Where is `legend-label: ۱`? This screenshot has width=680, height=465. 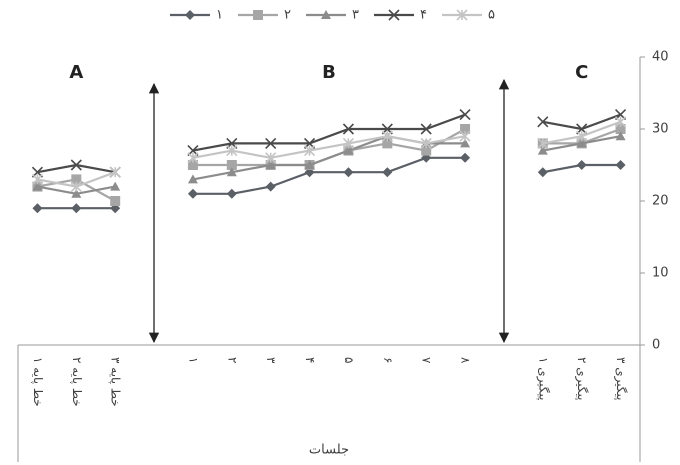
legend-label: ۱ is located at coordinates (219, 15).